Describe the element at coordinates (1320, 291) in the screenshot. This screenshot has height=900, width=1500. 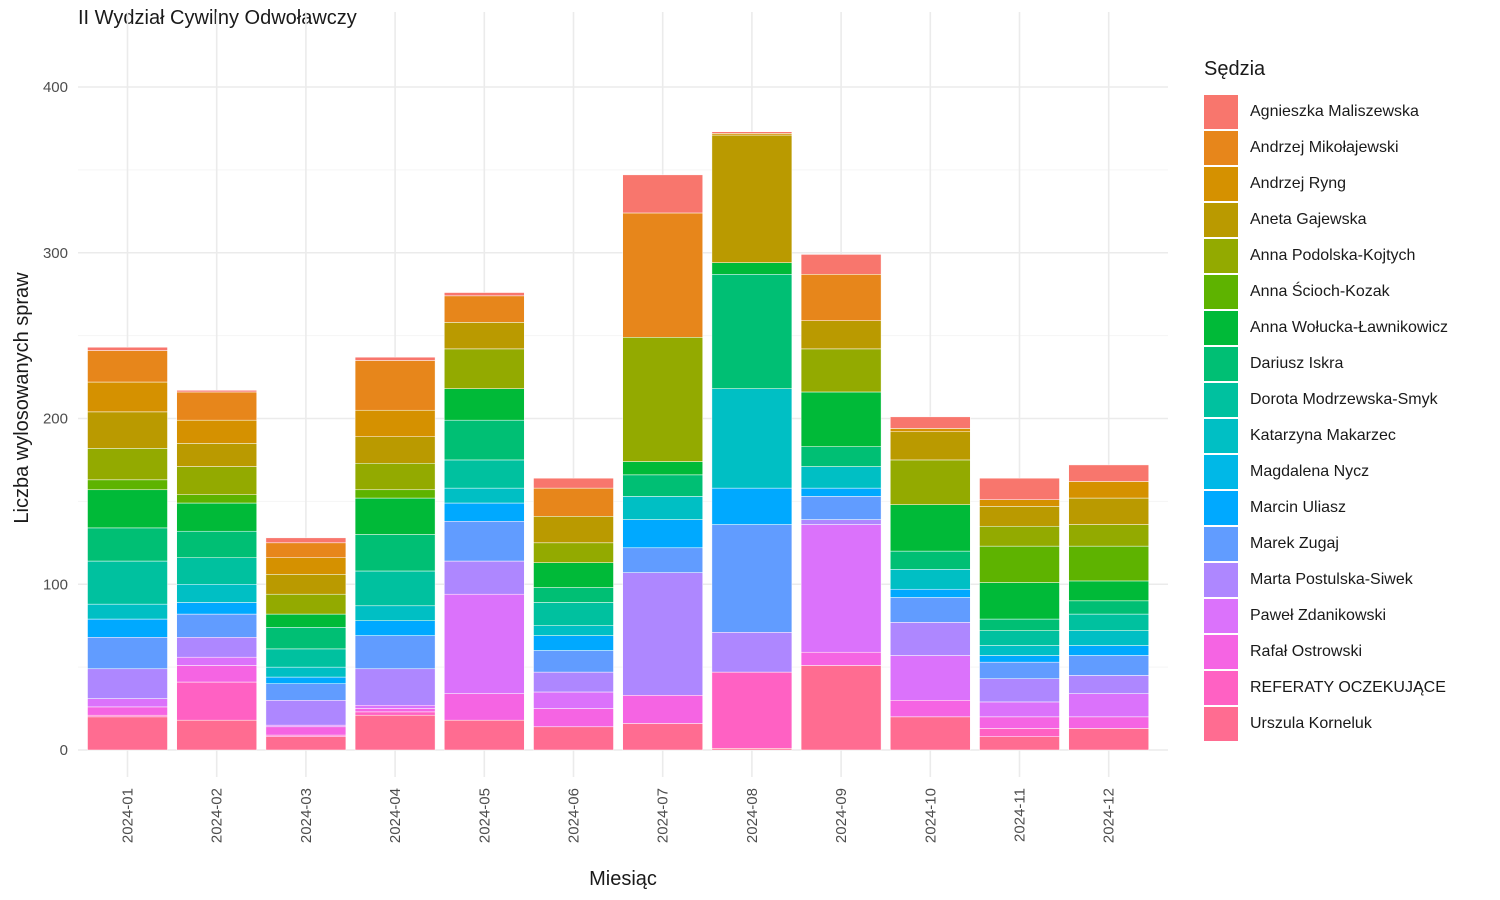
I see `legend-label: Anna Ścioch-Kozak` at that location.